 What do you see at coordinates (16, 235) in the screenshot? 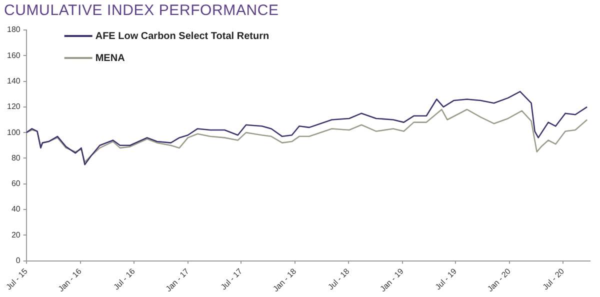
I see `y-tick-label: 20` at bounding box center [16, 235].